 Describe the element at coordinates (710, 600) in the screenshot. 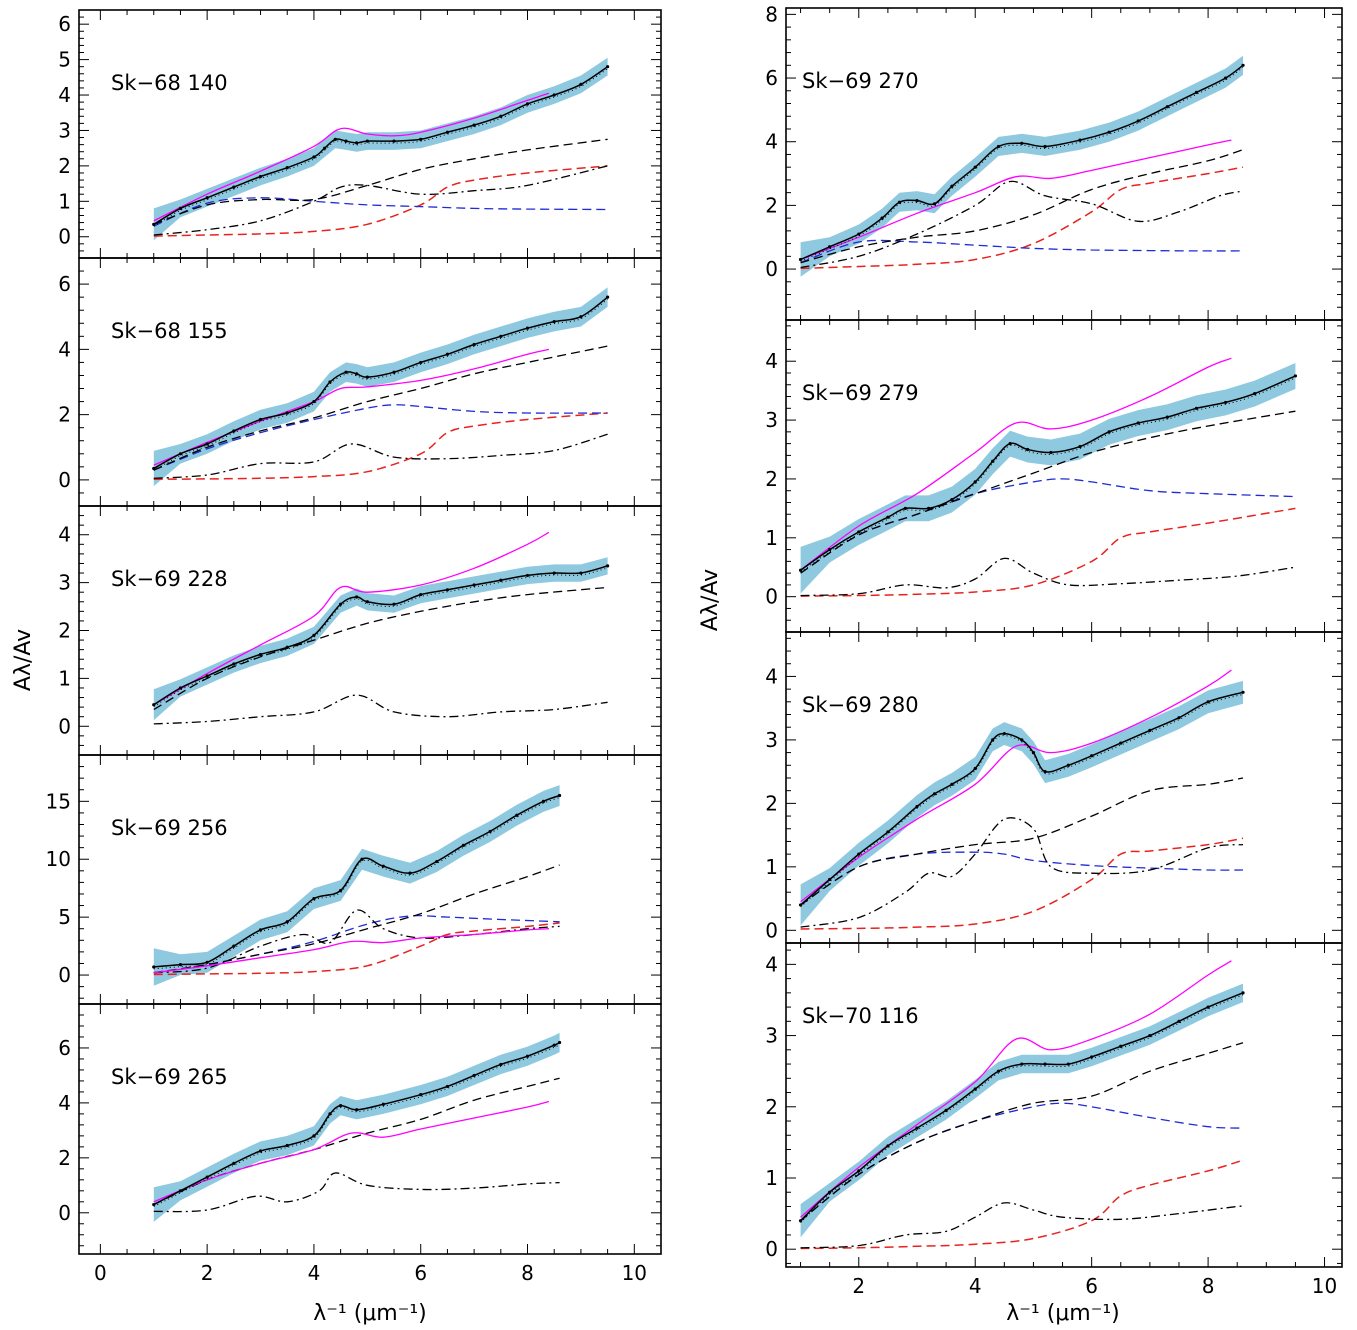

I see `y-axis-label-right: Aλ/Av` at that location.